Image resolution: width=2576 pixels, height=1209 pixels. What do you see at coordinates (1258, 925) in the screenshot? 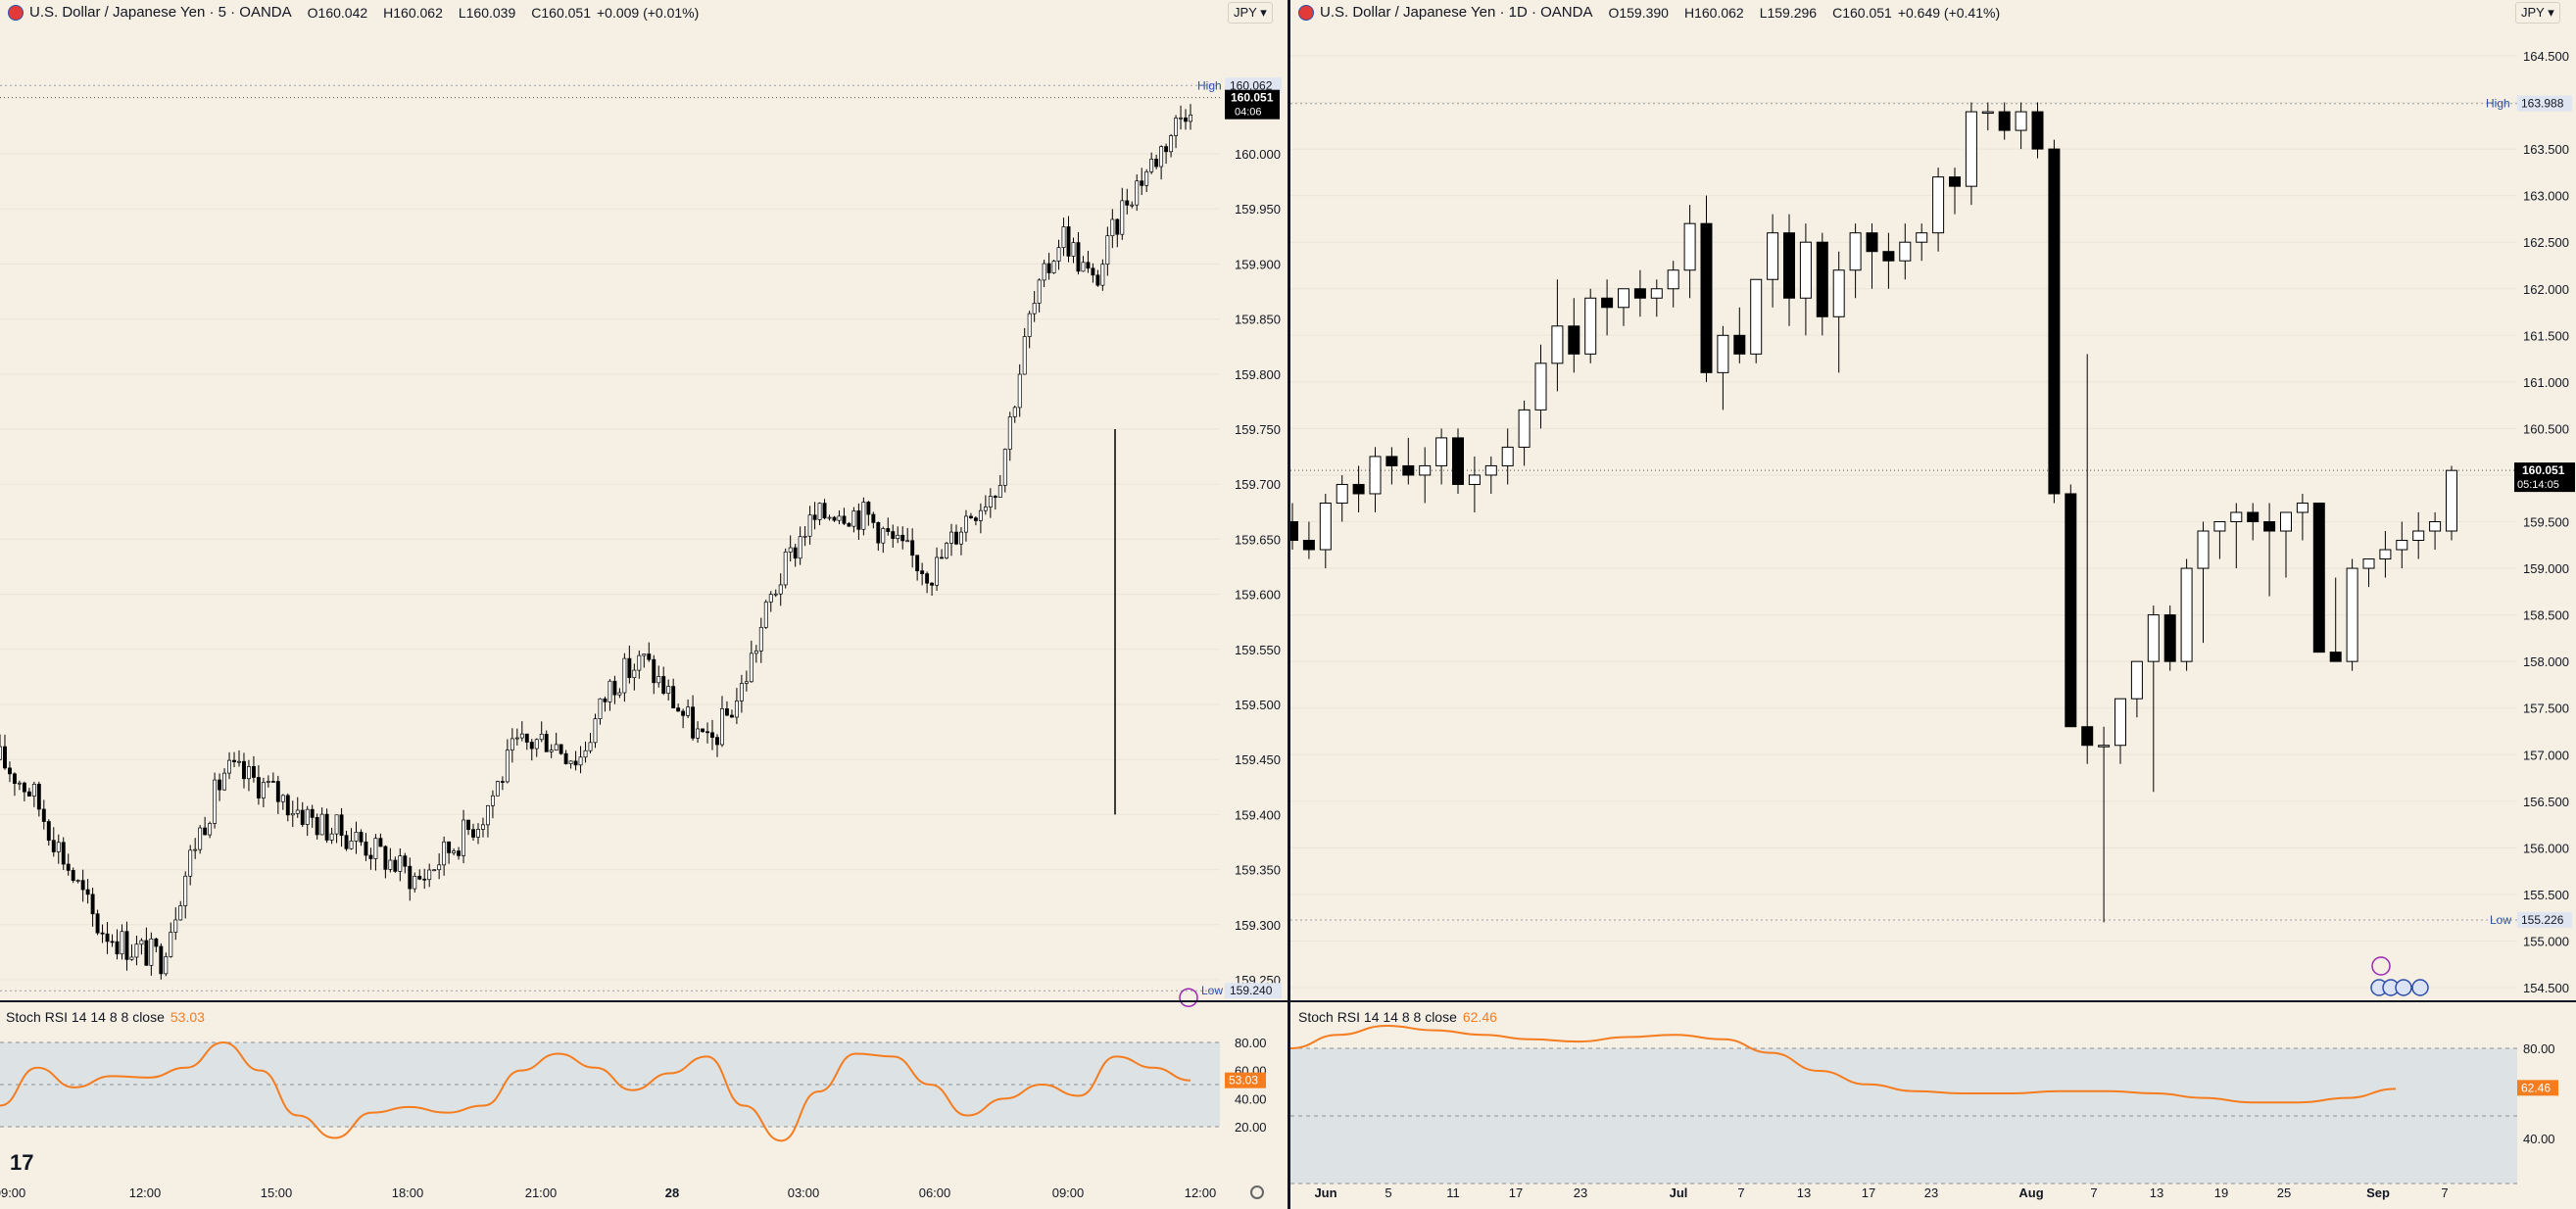
I see `price-tick-label: 159.300` at bounding box center [1258, 925].